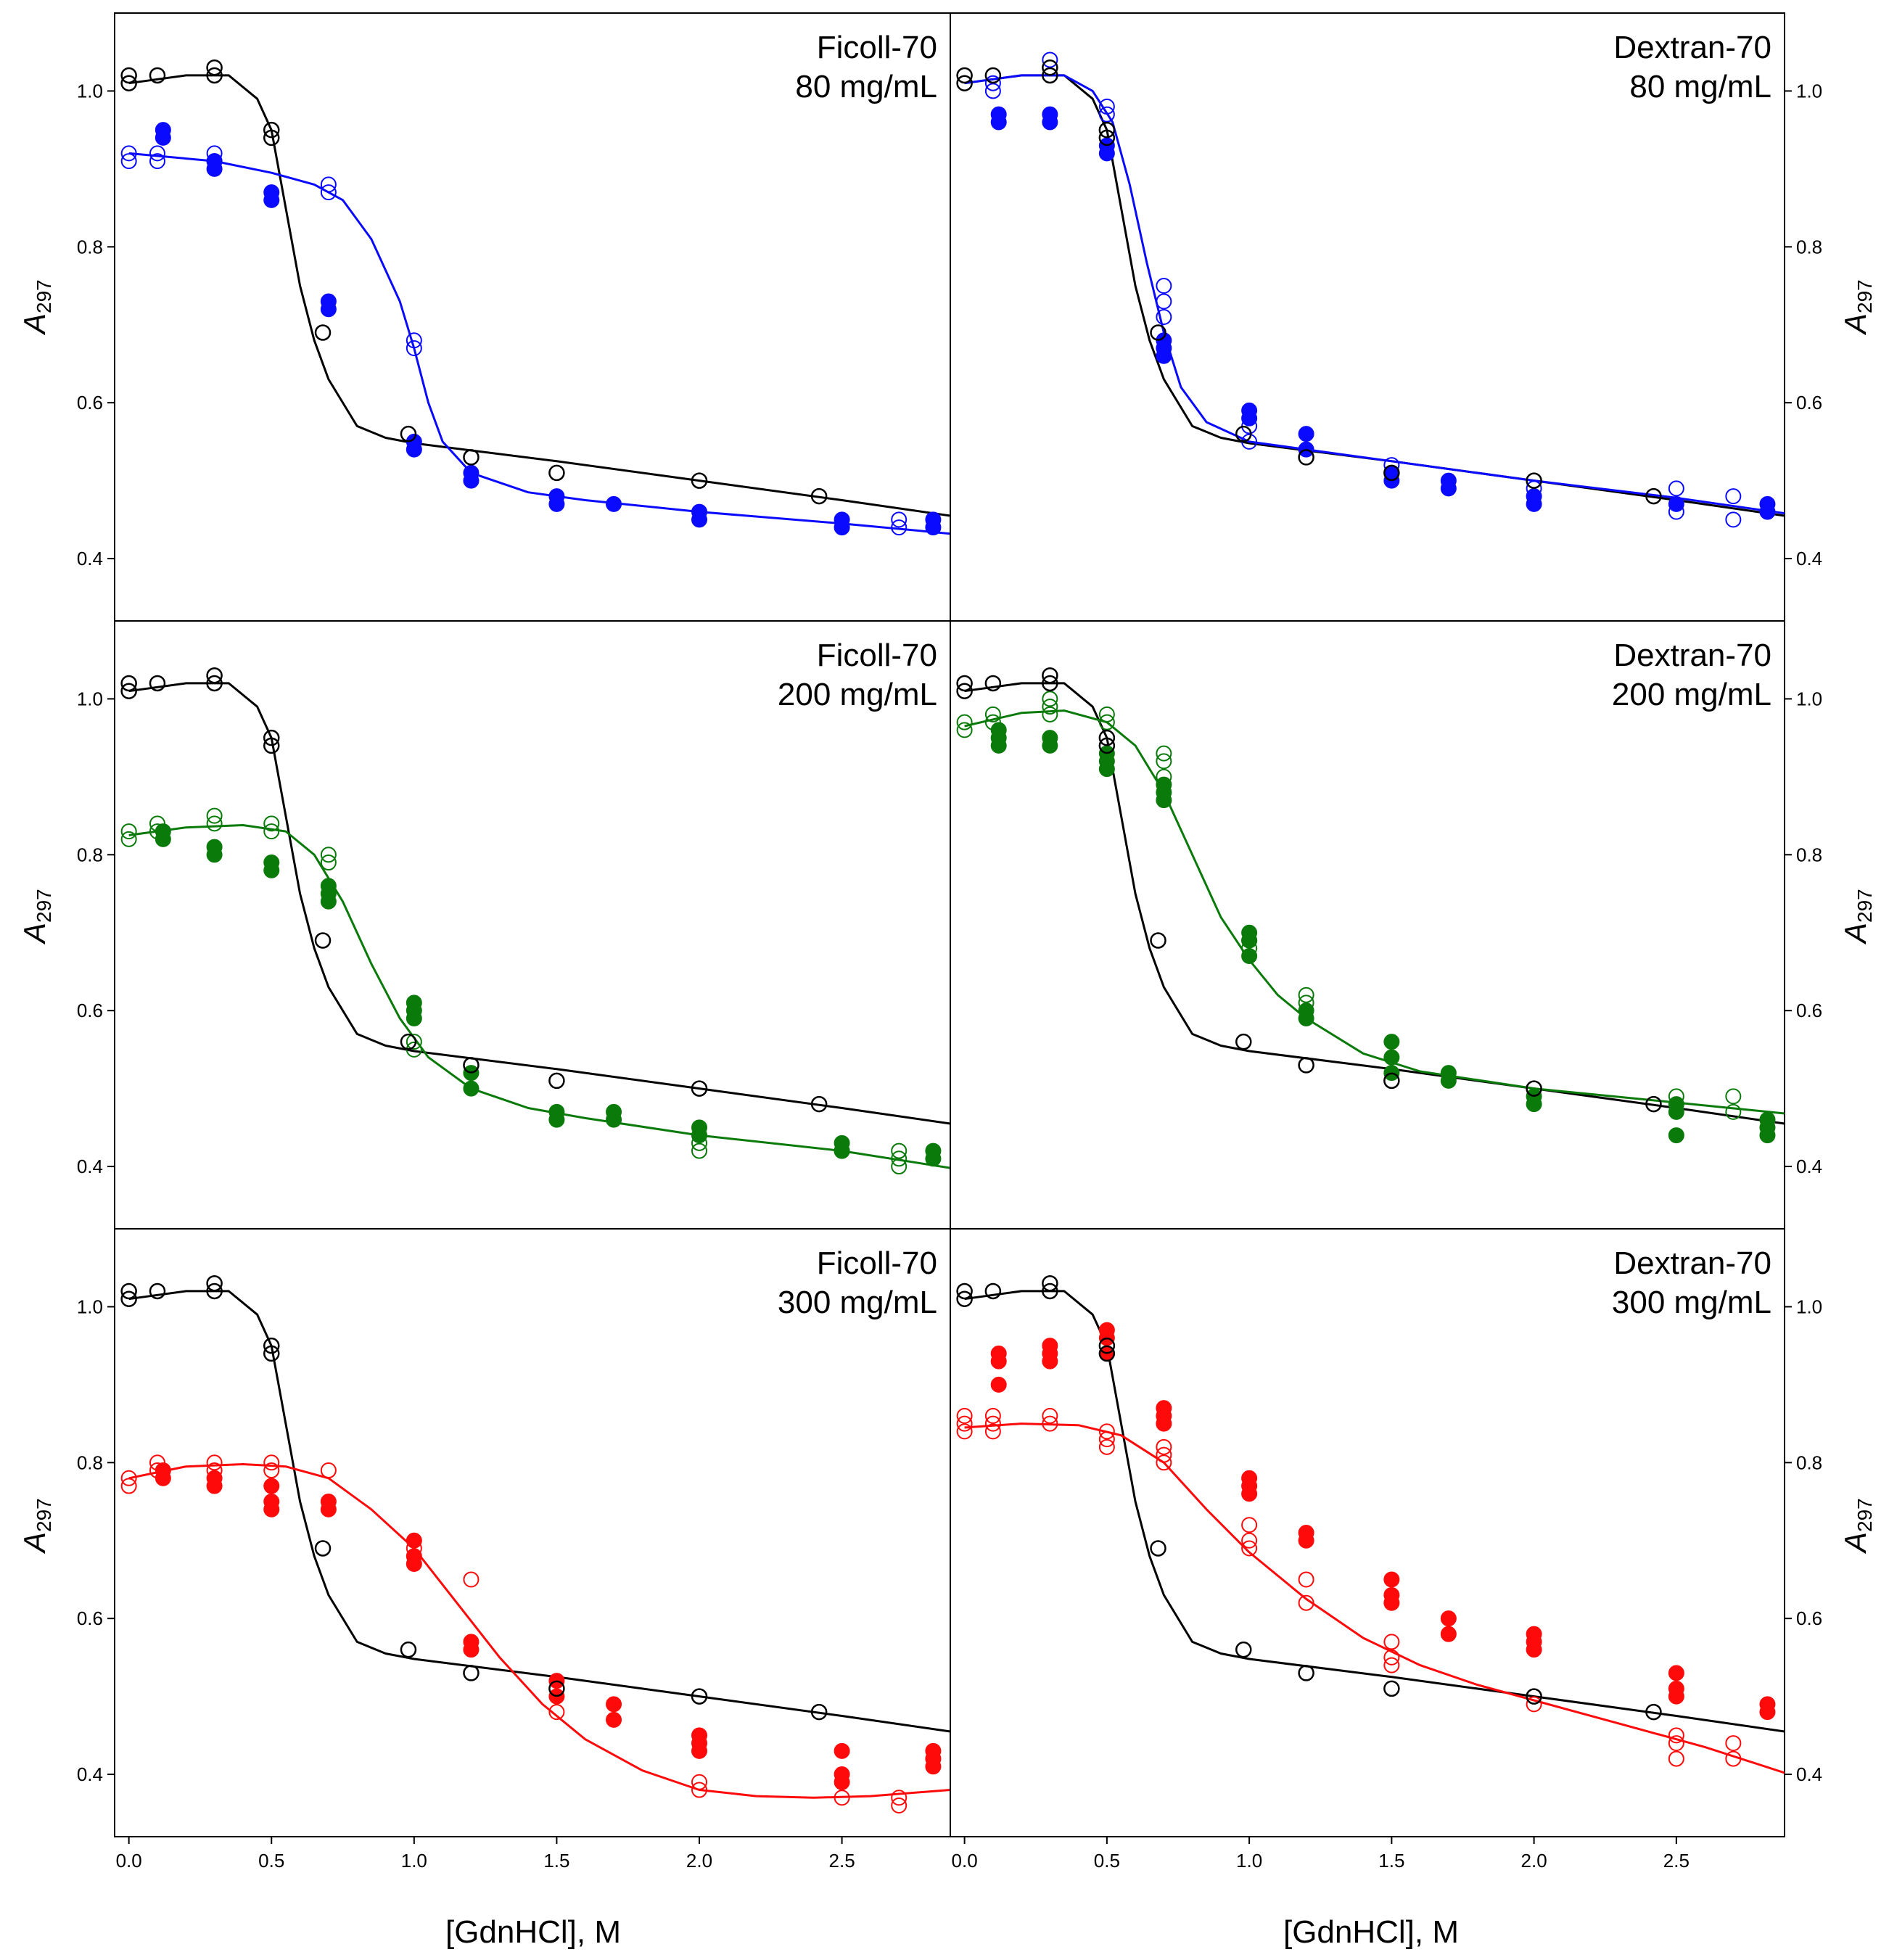 The width and height of the screenshot is (1889, 1960). What do you see at coordinates (1857, 307) in the screenshot?
I see `y-axis-title-right-top: A297` at bounding box center [1857, 307].